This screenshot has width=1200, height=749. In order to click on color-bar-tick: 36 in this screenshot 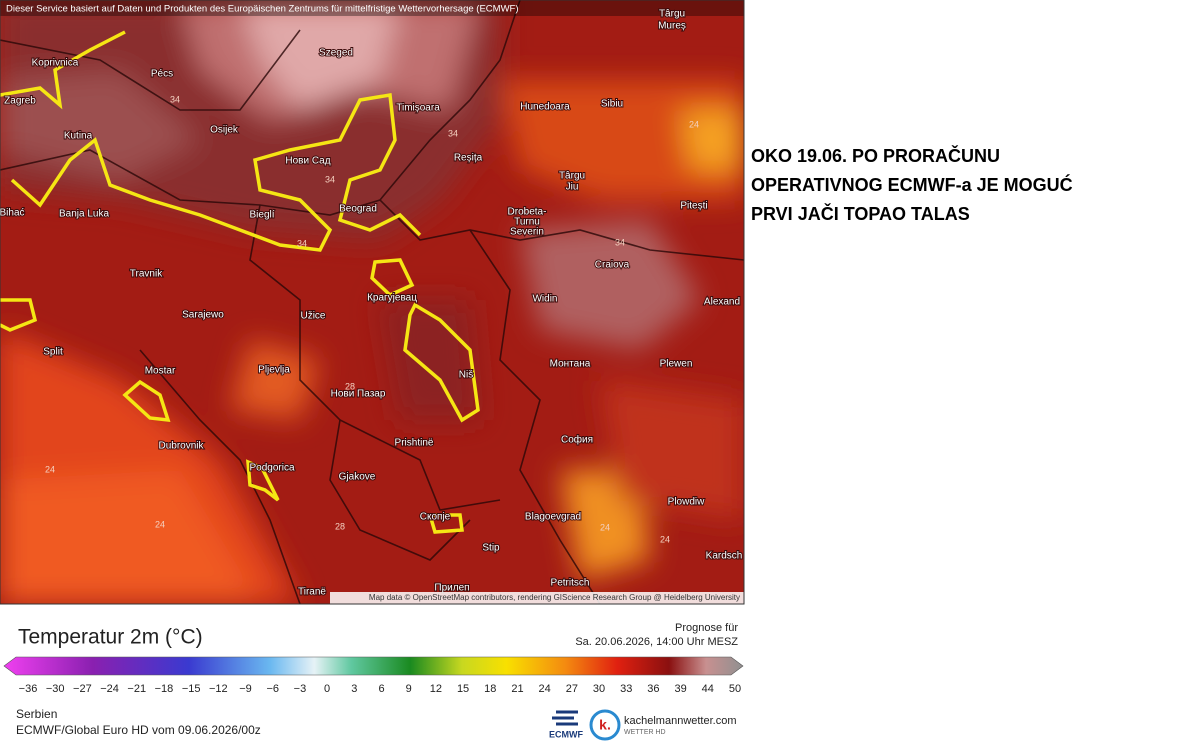, I will do `click(653, 689)`.